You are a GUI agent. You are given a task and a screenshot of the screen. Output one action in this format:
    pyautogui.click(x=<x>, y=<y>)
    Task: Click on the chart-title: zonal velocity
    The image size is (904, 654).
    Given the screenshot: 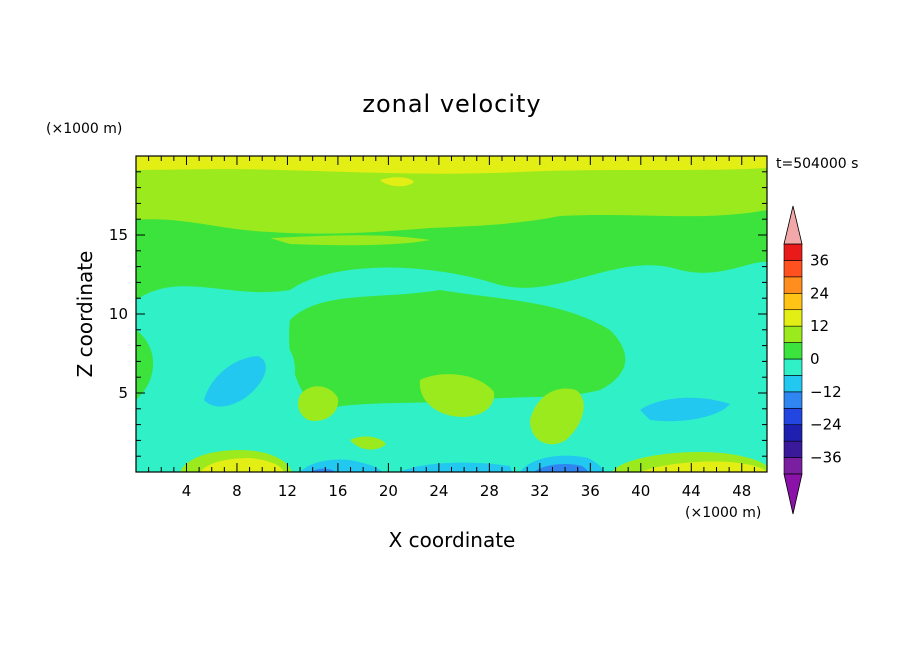 What is the action you would take?
    pyautogui.click(x=451, y=104)
    